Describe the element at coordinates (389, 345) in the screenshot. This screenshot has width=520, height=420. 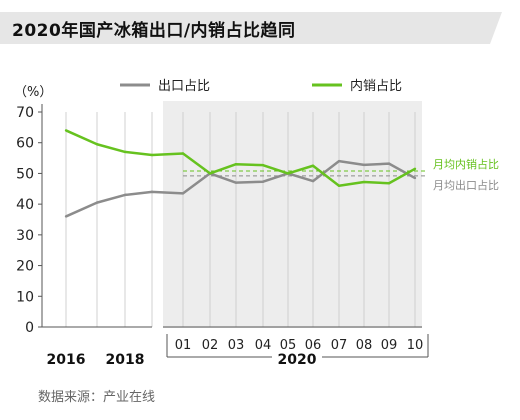
I see `x-tick-label-09: 09` at that location.